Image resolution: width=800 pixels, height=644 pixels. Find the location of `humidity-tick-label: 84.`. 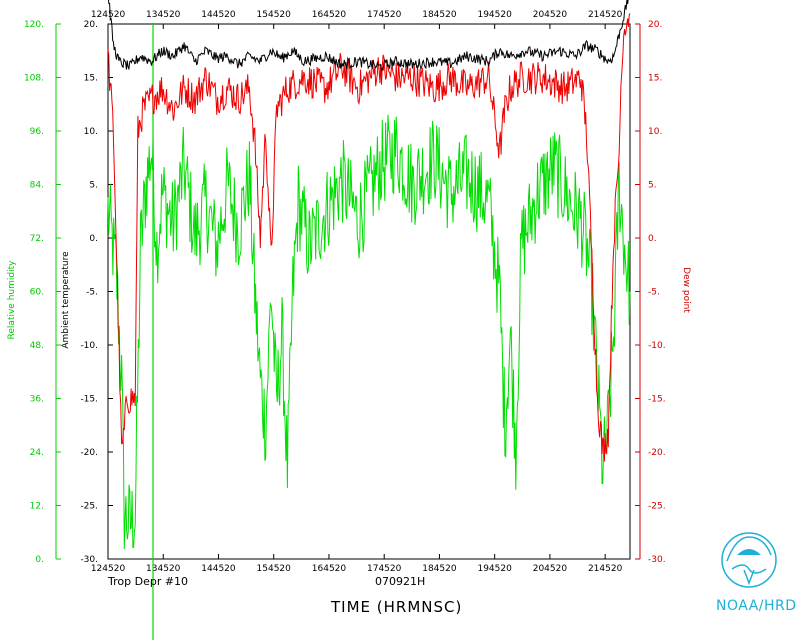

humidity-tick-label: 84. is located at coordinates (37, 186).